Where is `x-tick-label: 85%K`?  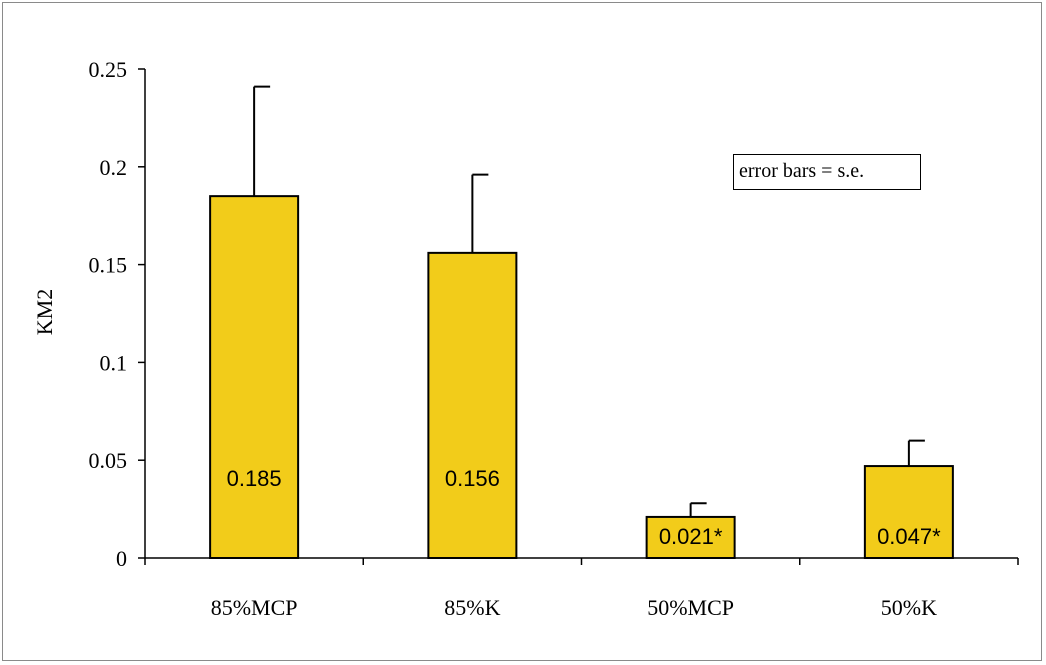 x-tick-label: 85%K is located at coordinates (472, 607).